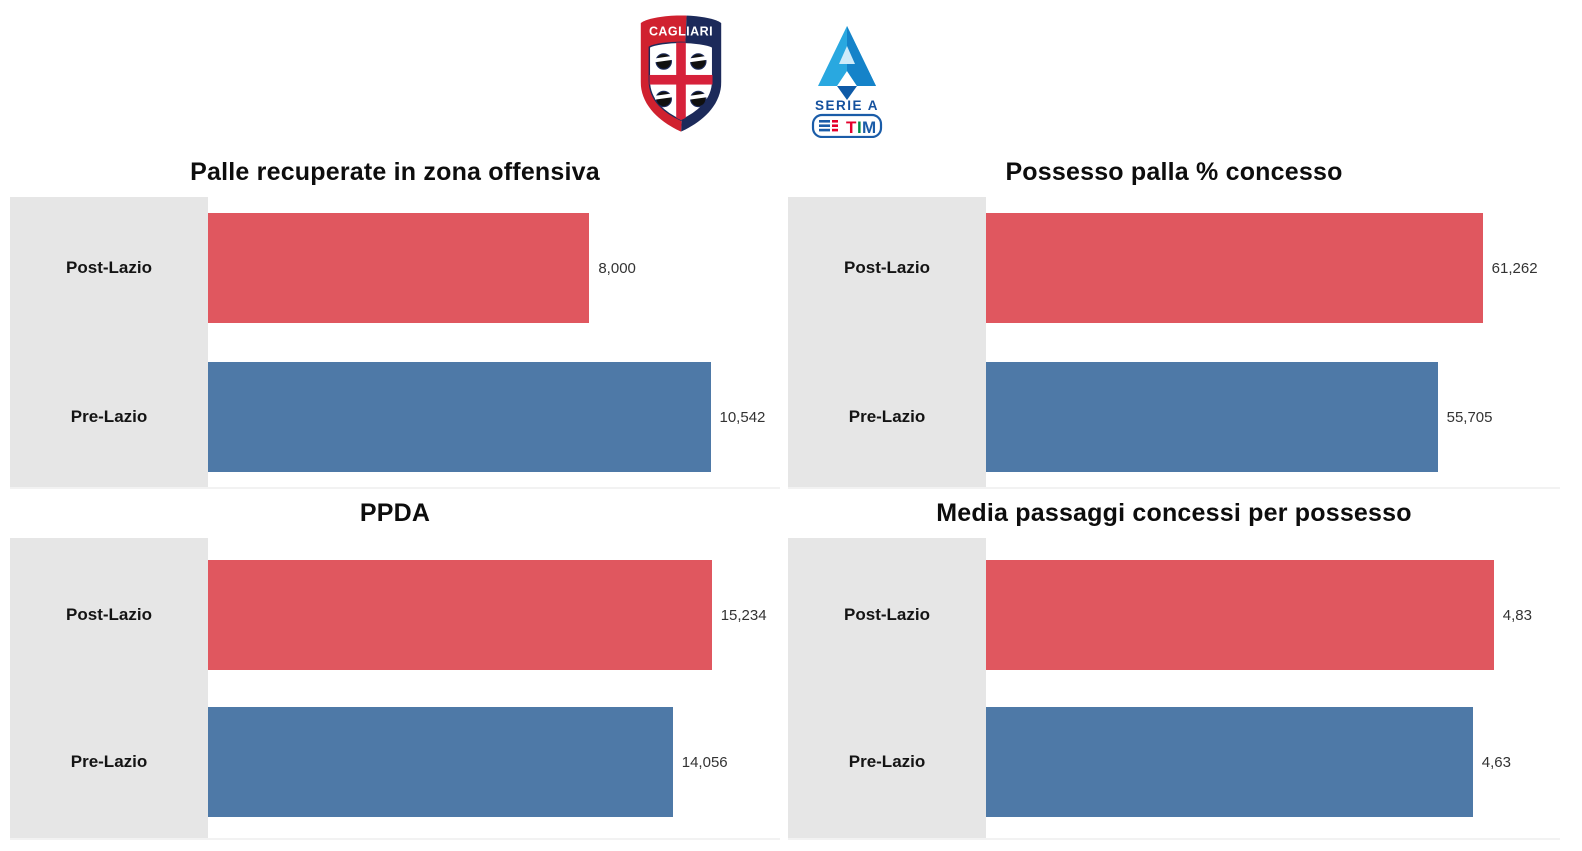  Describe the element at coordinates (847, 63) in the screenshot. I see `seriea-triangle-icon` at that location.